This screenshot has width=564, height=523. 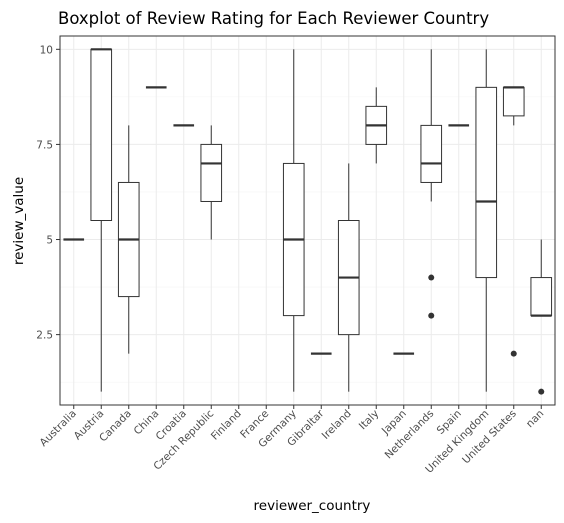 What do you see at coordinates (513, 221) in the screenshot?
I see `box-united-states` at bounding box center [513, 221].